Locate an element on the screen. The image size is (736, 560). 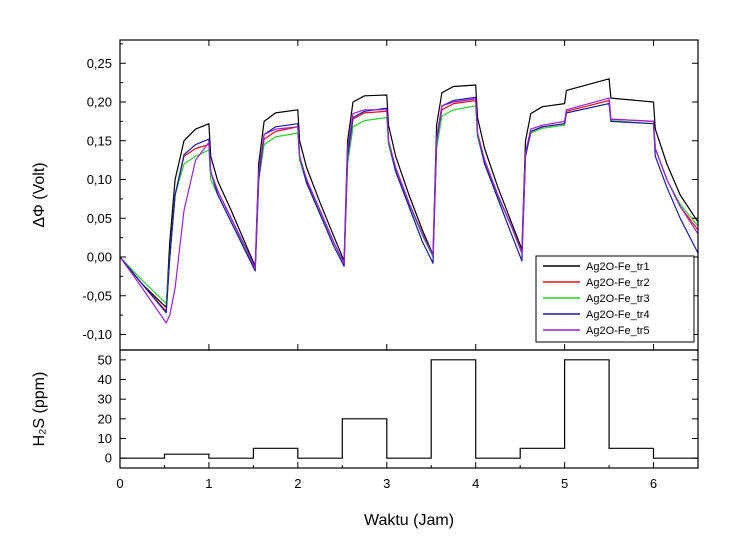
top-y-tick-label: 0,15 is located at coordinates (99, 140).